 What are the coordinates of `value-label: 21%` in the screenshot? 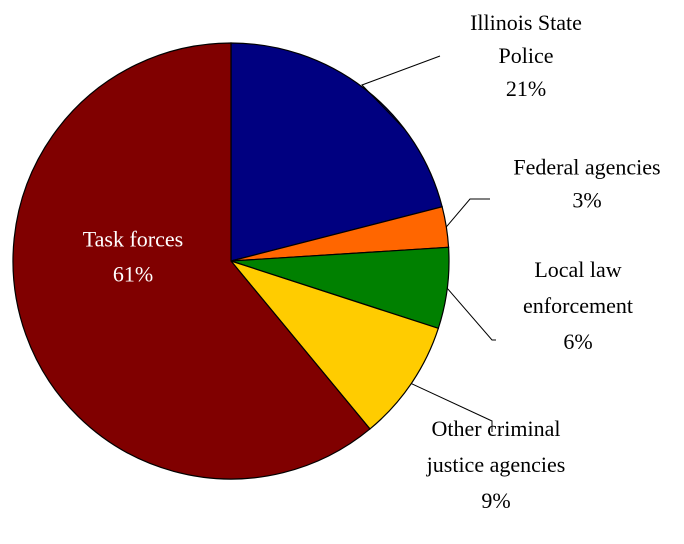 It's located at (526, 88).